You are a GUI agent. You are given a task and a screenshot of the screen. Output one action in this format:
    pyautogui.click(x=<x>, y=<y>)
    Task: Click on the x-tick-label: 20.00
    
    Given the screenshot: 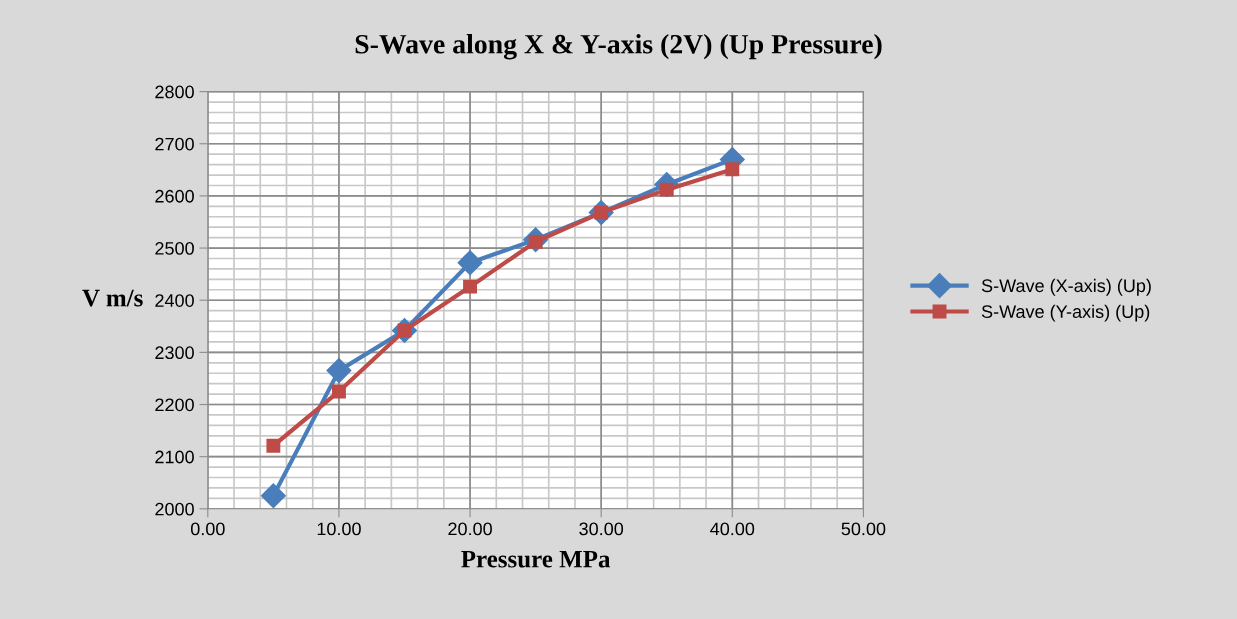 What is the action you would take?
    pyautogui.click(x=470, y=529)
    